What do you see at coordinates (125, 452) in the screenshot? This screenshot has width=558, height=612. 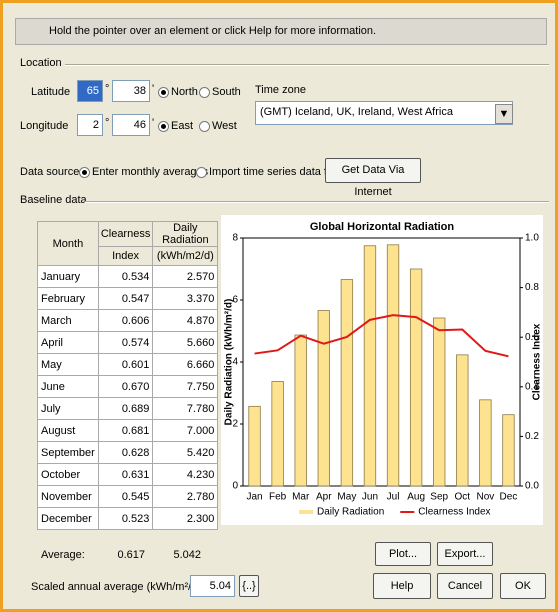 I see `table-cell: 0.628` at bounding box center [125, 452].